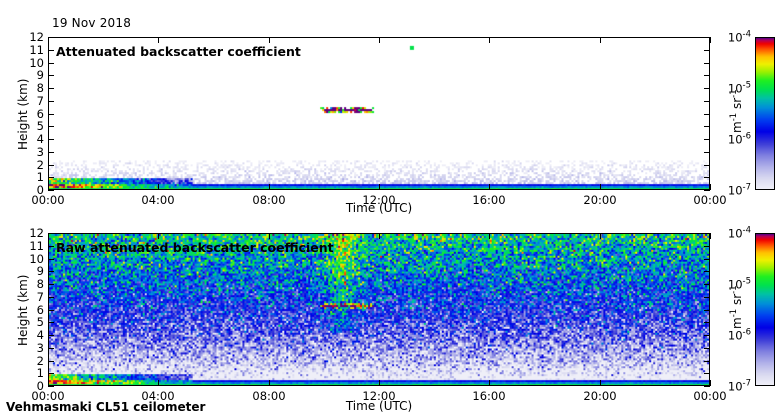  Describe the element at coordinates (40, 386) in the screenshot. I see `yticklabel-1-0: 0` at that location.